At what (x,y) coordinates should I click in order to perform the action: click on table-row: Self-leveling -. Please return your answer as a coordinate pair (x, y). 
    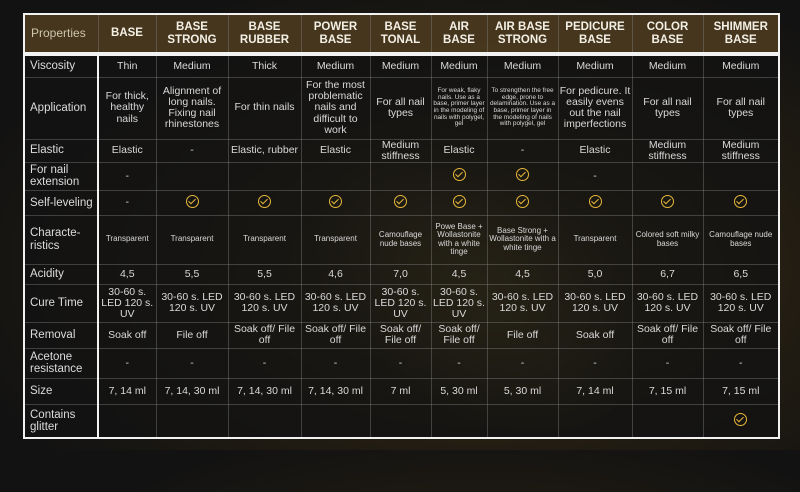
    Looking at the image, I should click on (401, 202).